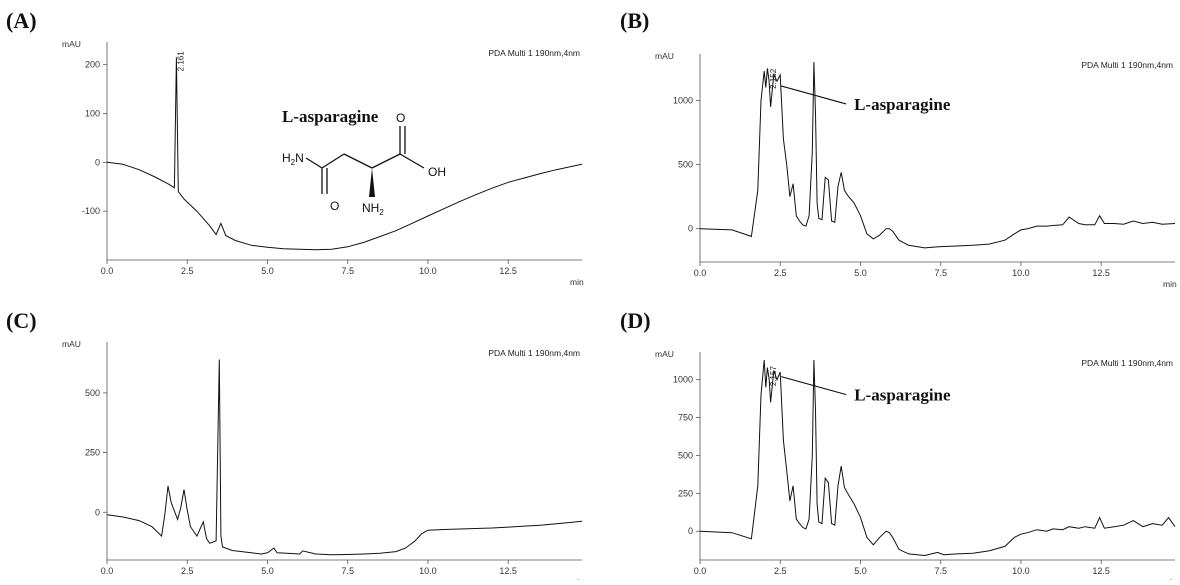  What do you see at coordinates (293, 159) in the screenshot?
I see `structure-amine-label: H2N` at bounding box center [293, 159].